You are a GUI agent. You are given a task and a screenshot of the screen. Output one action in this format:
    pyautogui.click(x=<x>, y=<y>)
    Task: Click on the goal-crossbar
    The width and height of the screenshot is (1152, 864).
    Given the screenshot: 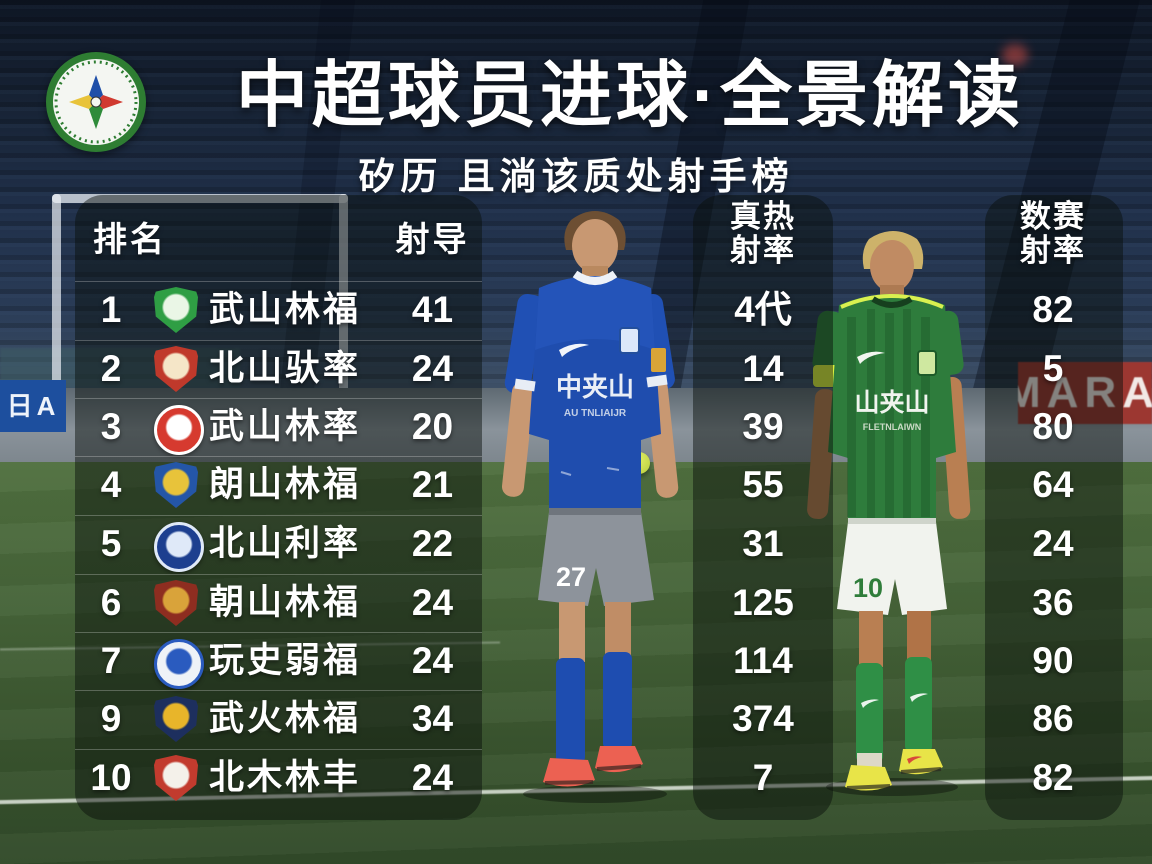 What is the action you would take?
    pyautogui.click(x=200, y=198)
    